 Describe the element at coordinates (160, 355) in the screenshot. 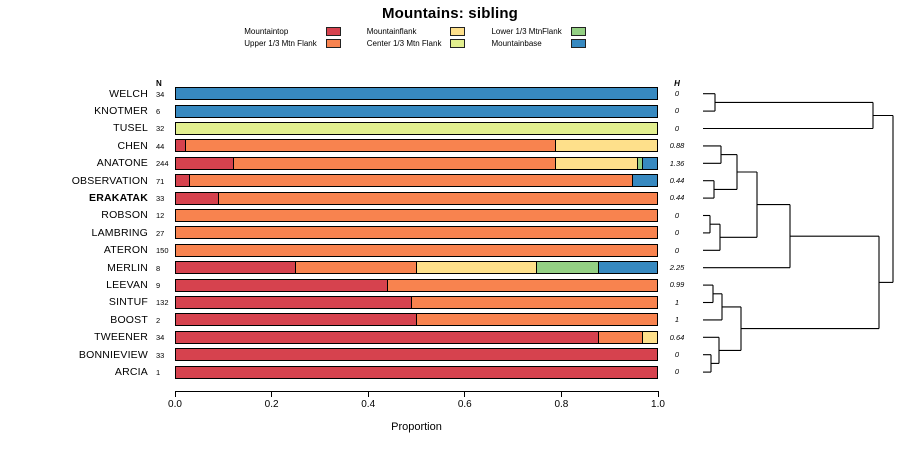

I see `n-value: 33` at that location.